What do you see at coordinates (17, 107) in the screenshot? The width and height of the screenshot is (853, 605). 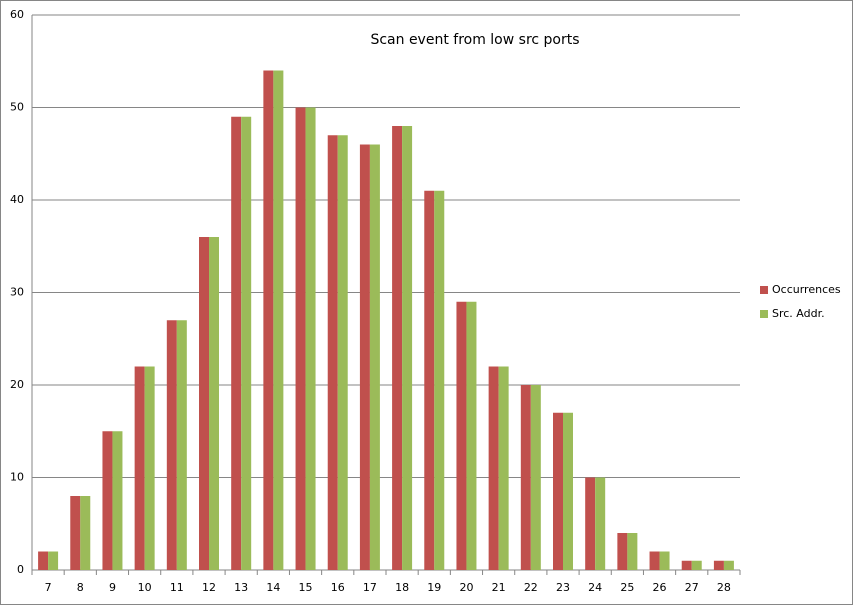 I see `y-tick-label: 50` at bounding box center [17, 107].